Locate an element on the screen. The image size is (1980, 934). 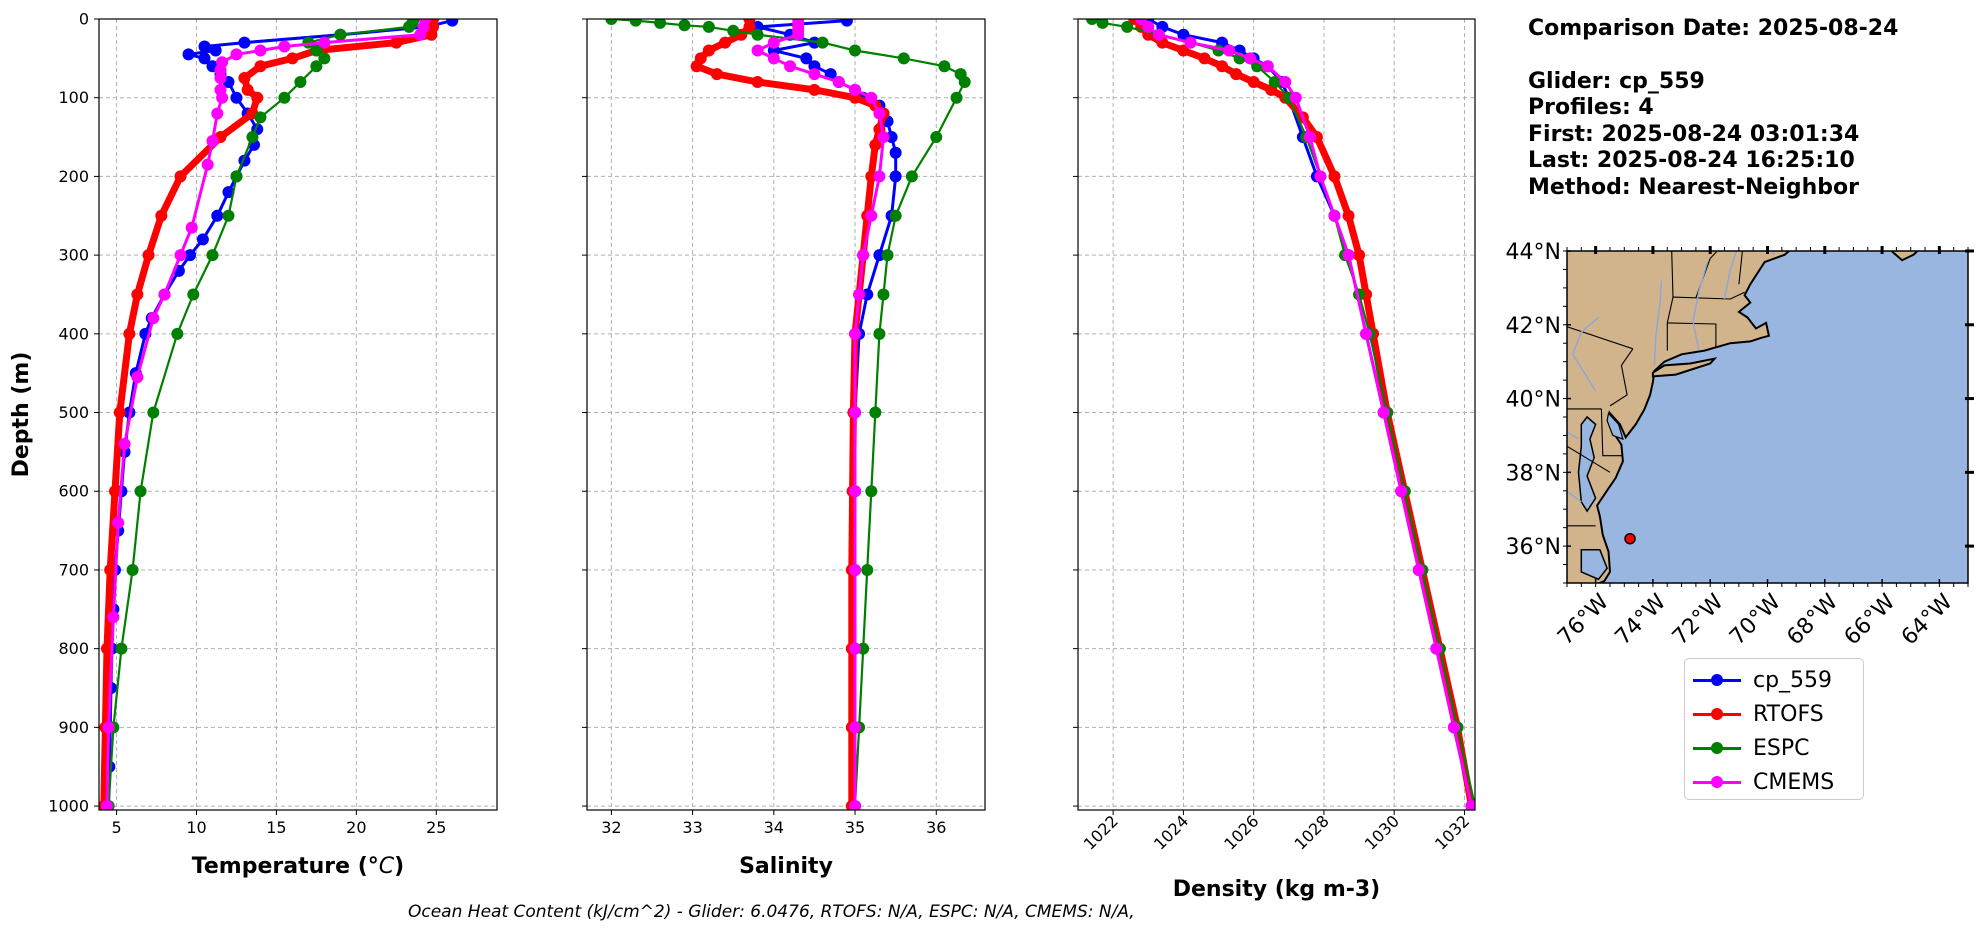
map-lon-label: 74°W is located at coordinates (1641, 619).